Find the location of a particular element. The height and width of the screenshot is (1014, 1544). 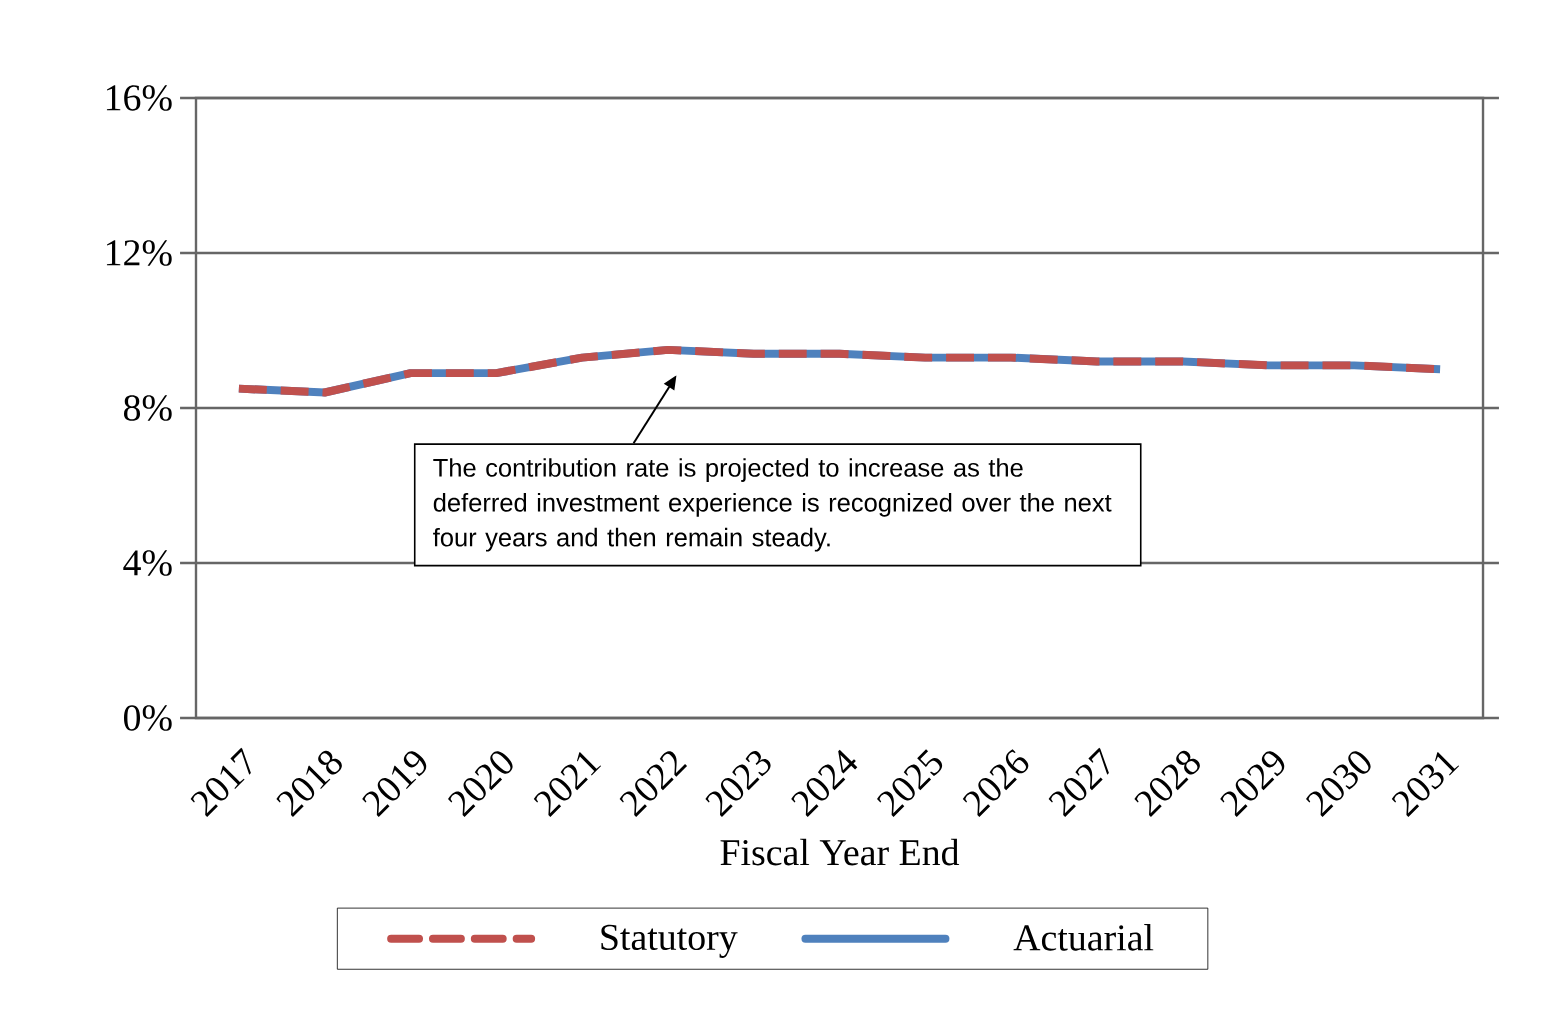

annotation: The contribution rate is projected to increase as the deferred investment experience is recognized over the next four years and then remain steady. is located at coordinates (772, 505).